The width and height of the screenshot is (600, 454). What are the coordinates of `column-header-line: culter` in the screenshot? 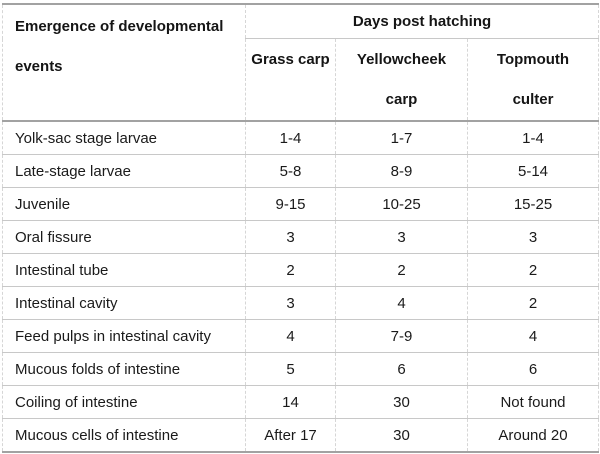 It's located at (533, 99).